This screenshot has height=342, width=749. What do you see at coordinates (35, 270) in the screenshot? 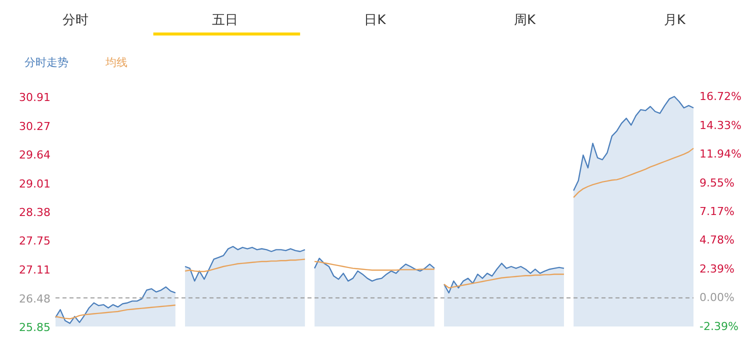
I see `y-tick-label: 27.11` at bounding box center [35, 270].